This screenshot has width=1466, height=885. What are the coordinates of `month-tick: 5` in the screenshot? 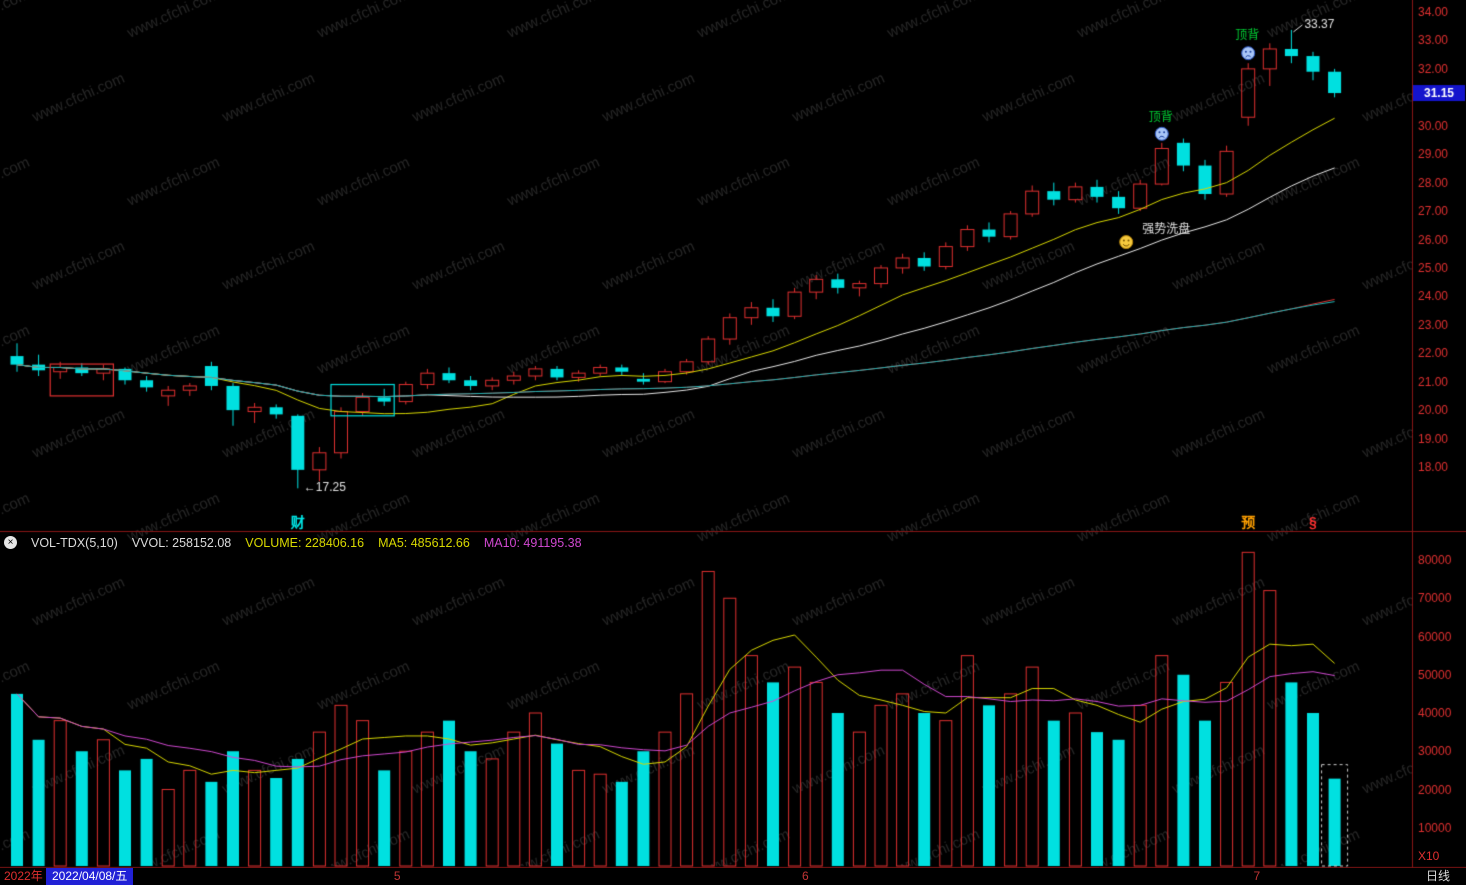 It's located at (397, 876).